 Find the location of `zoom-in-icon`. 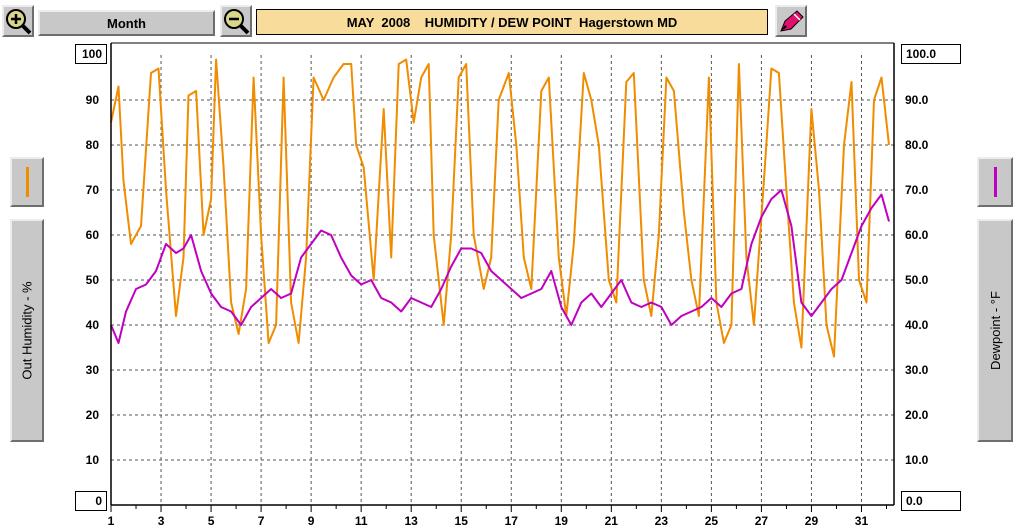

zoom-in-icon is located at coordinates (19, 22).